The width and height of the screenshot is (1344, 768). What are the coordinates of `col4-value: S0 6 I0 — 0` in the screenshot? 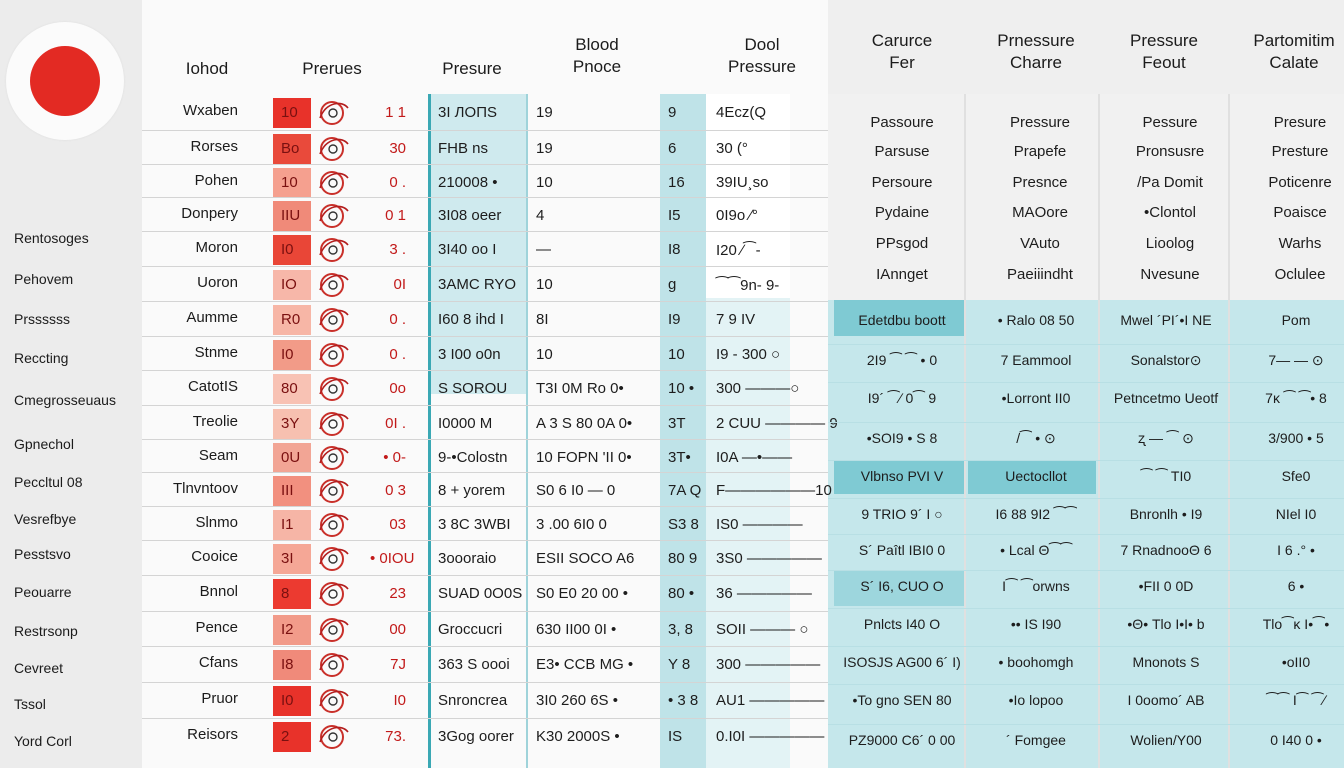 It's located at (576, 490).